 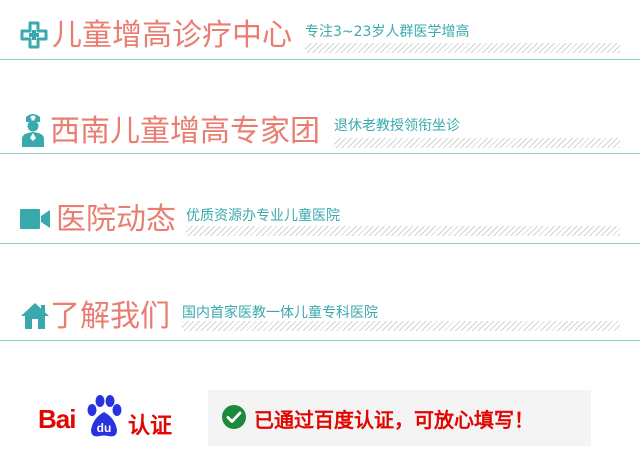 What do you see at coordinates (150, 426) in the screenshot?
I see `baidu-logo-suffix: 认证` at bounding box center [150, 426].